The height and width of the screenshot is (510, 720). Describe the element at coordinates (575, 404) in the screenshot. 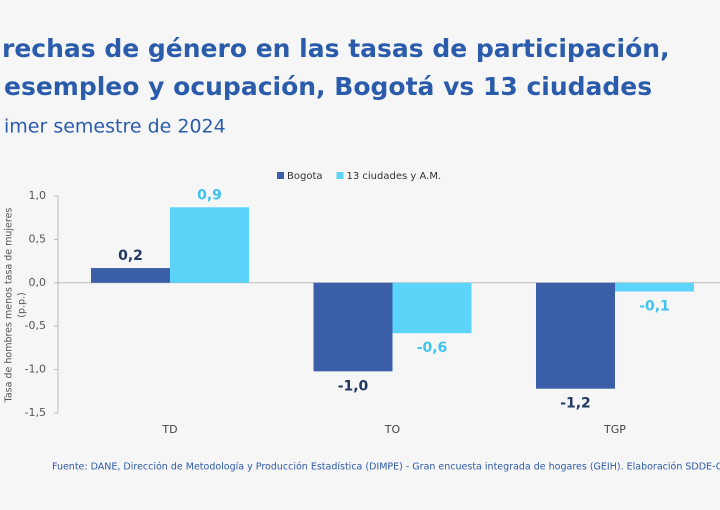

I see `value-label: -1,2` at that location.